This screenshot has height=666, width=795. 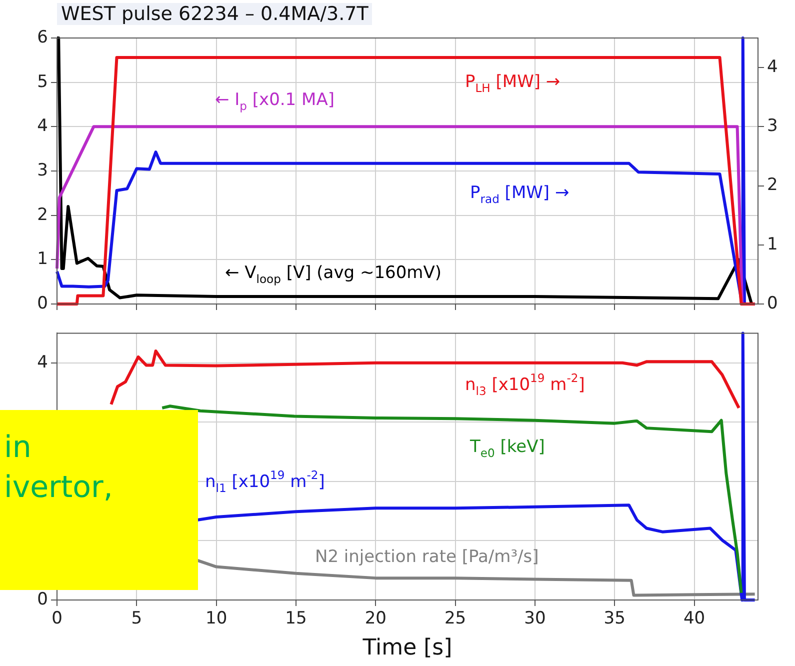 What do you see at coordinates (136, 618) in the screenshot?
I see `x-tick-label: 5` at bounding box center [136, 618].